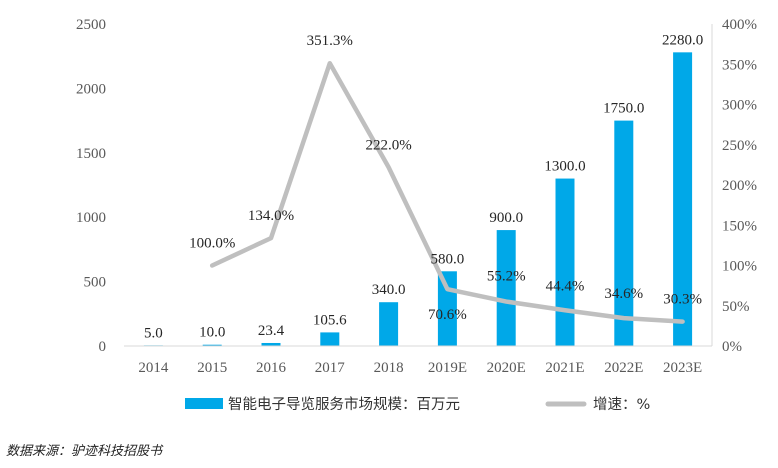 The height and width of the screenshot is (468, 778). What do you see at coordinates (623, 368) in the screenshot?
I see `x-tick-label: 2022E` at bounding box center [623, 368].